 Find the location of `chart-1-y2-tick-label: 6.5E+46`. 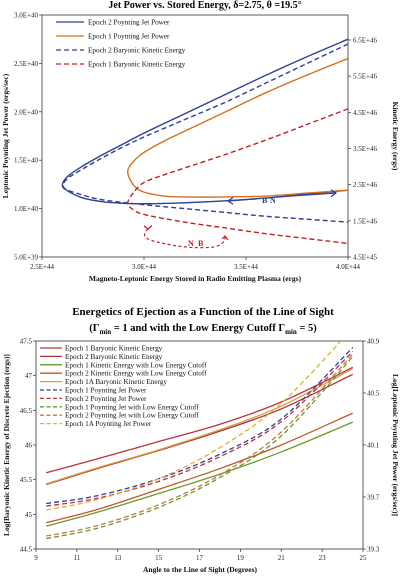

chart-1-y2-tick-label: 6.5E+46 is located at coordinates (365, 41).